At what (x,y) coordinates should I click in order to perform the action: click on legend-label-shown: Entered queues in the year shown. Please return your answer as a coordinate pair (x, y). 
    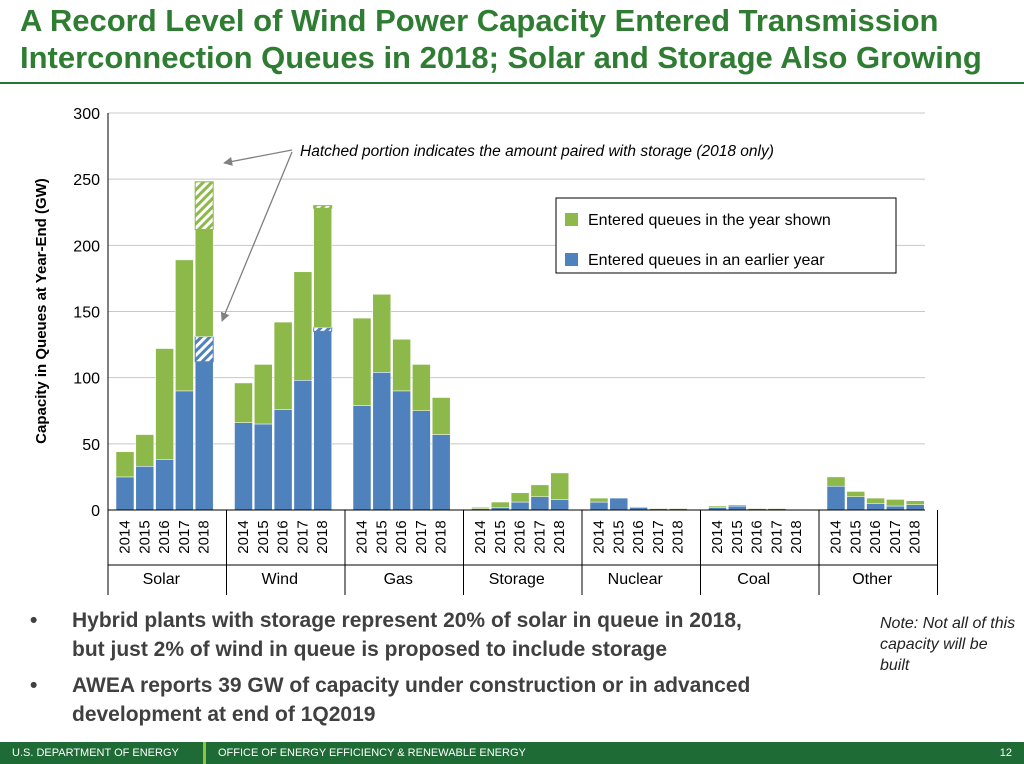
    Looking at the image, I should click on (709, 220).